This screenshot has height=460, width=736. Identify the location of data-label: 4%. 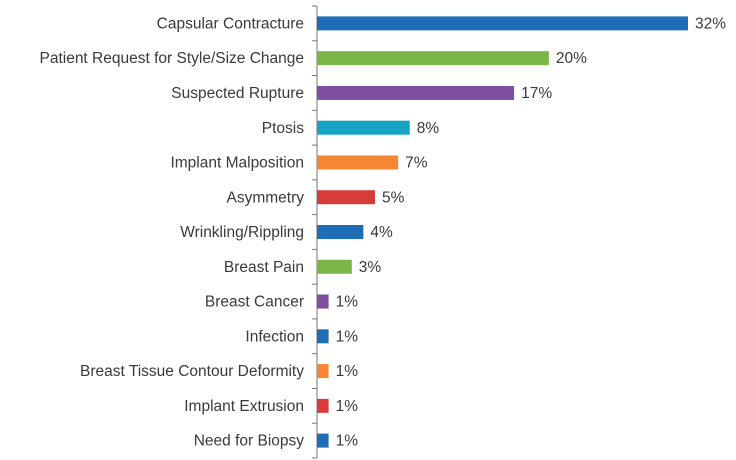
(381, 232).